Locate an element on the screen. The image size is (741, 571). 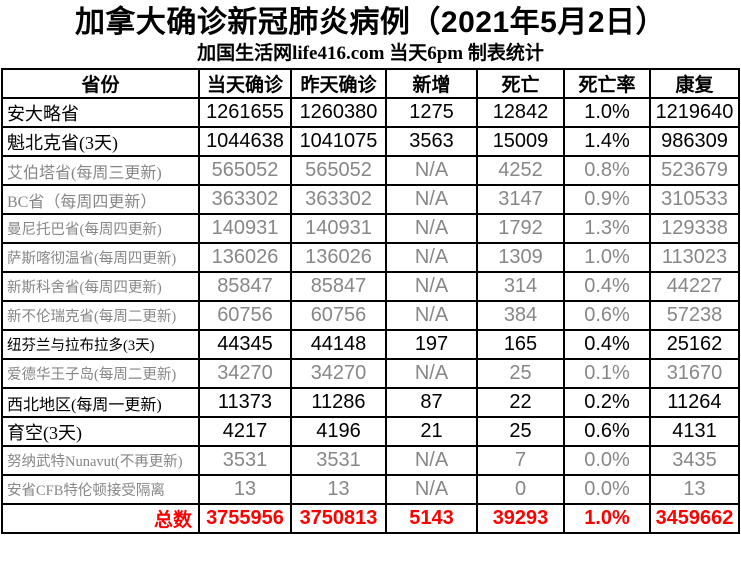
cell-death-rate: 1.3% is located at coordinates (607, 228).